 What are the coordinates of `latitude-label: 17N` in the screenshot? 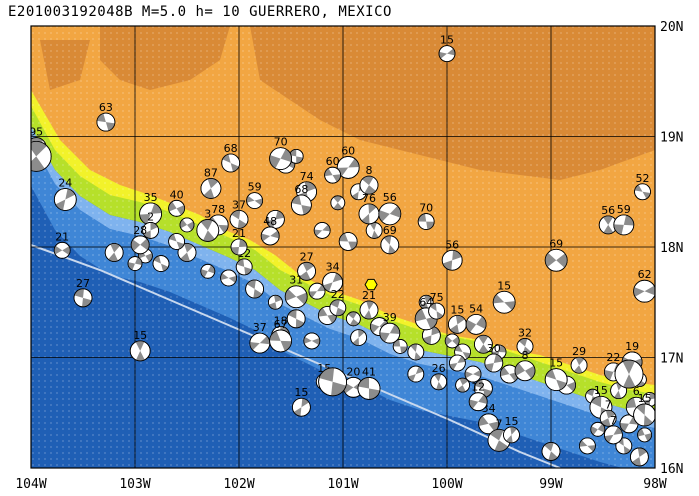 It's located at (671, 359).